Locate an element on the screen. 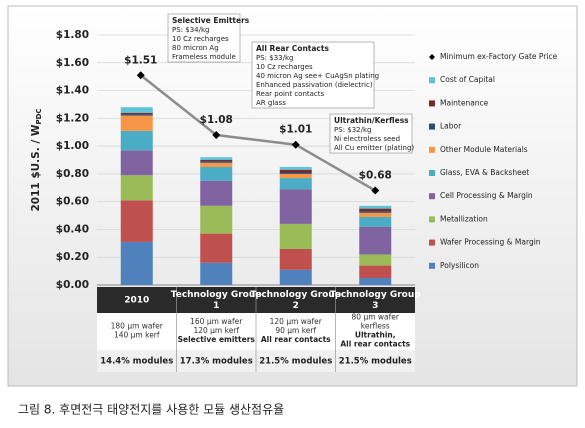  value-label: $1.51 is located at coordinates (140, 60).